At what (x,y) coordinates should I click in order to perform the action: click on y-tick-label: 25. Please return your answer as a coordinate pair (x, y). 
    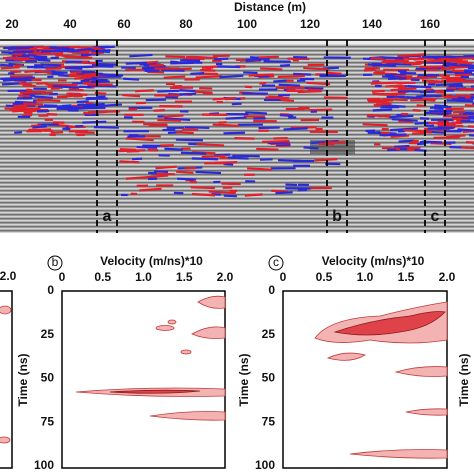
    Looking at the image, I should click on (48, 334).